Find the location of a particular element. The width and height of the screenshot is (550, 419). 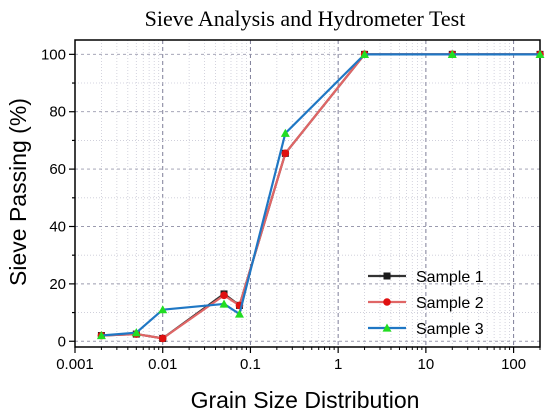

x-tick-label: 10 is located at coordinates (426, 364).